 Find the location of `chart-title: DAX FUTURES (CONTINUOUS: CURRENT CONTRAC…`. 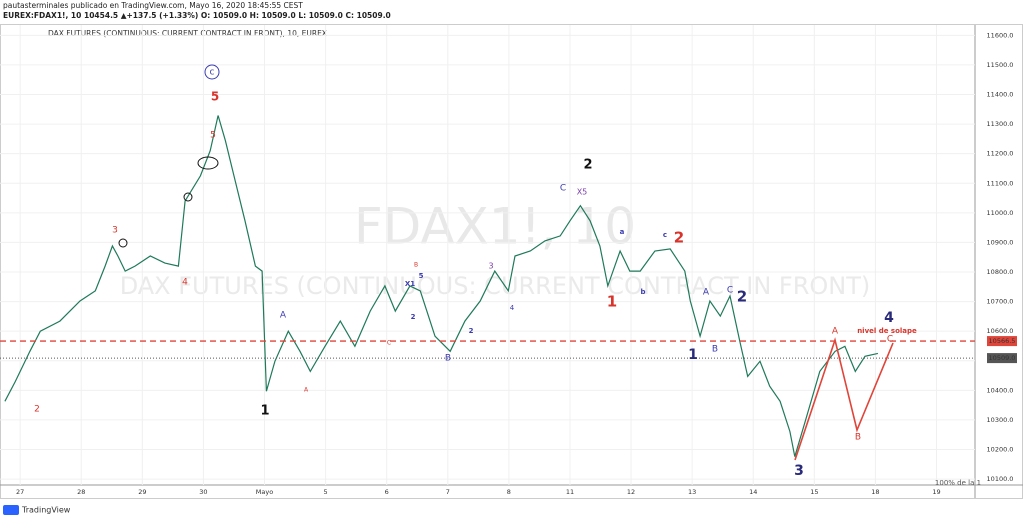

chart-title: DAX FUTURES (CONTINUOUS: CURRENT CONTRAC… is located at coordinates (187, 33).